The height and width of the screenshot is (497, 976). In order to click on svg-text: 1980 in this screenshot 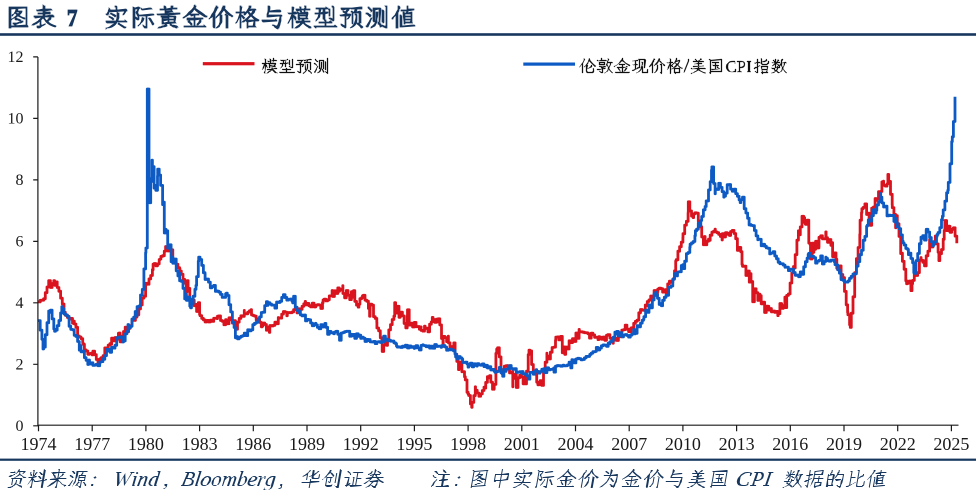, I will do `click(146, 444)`.